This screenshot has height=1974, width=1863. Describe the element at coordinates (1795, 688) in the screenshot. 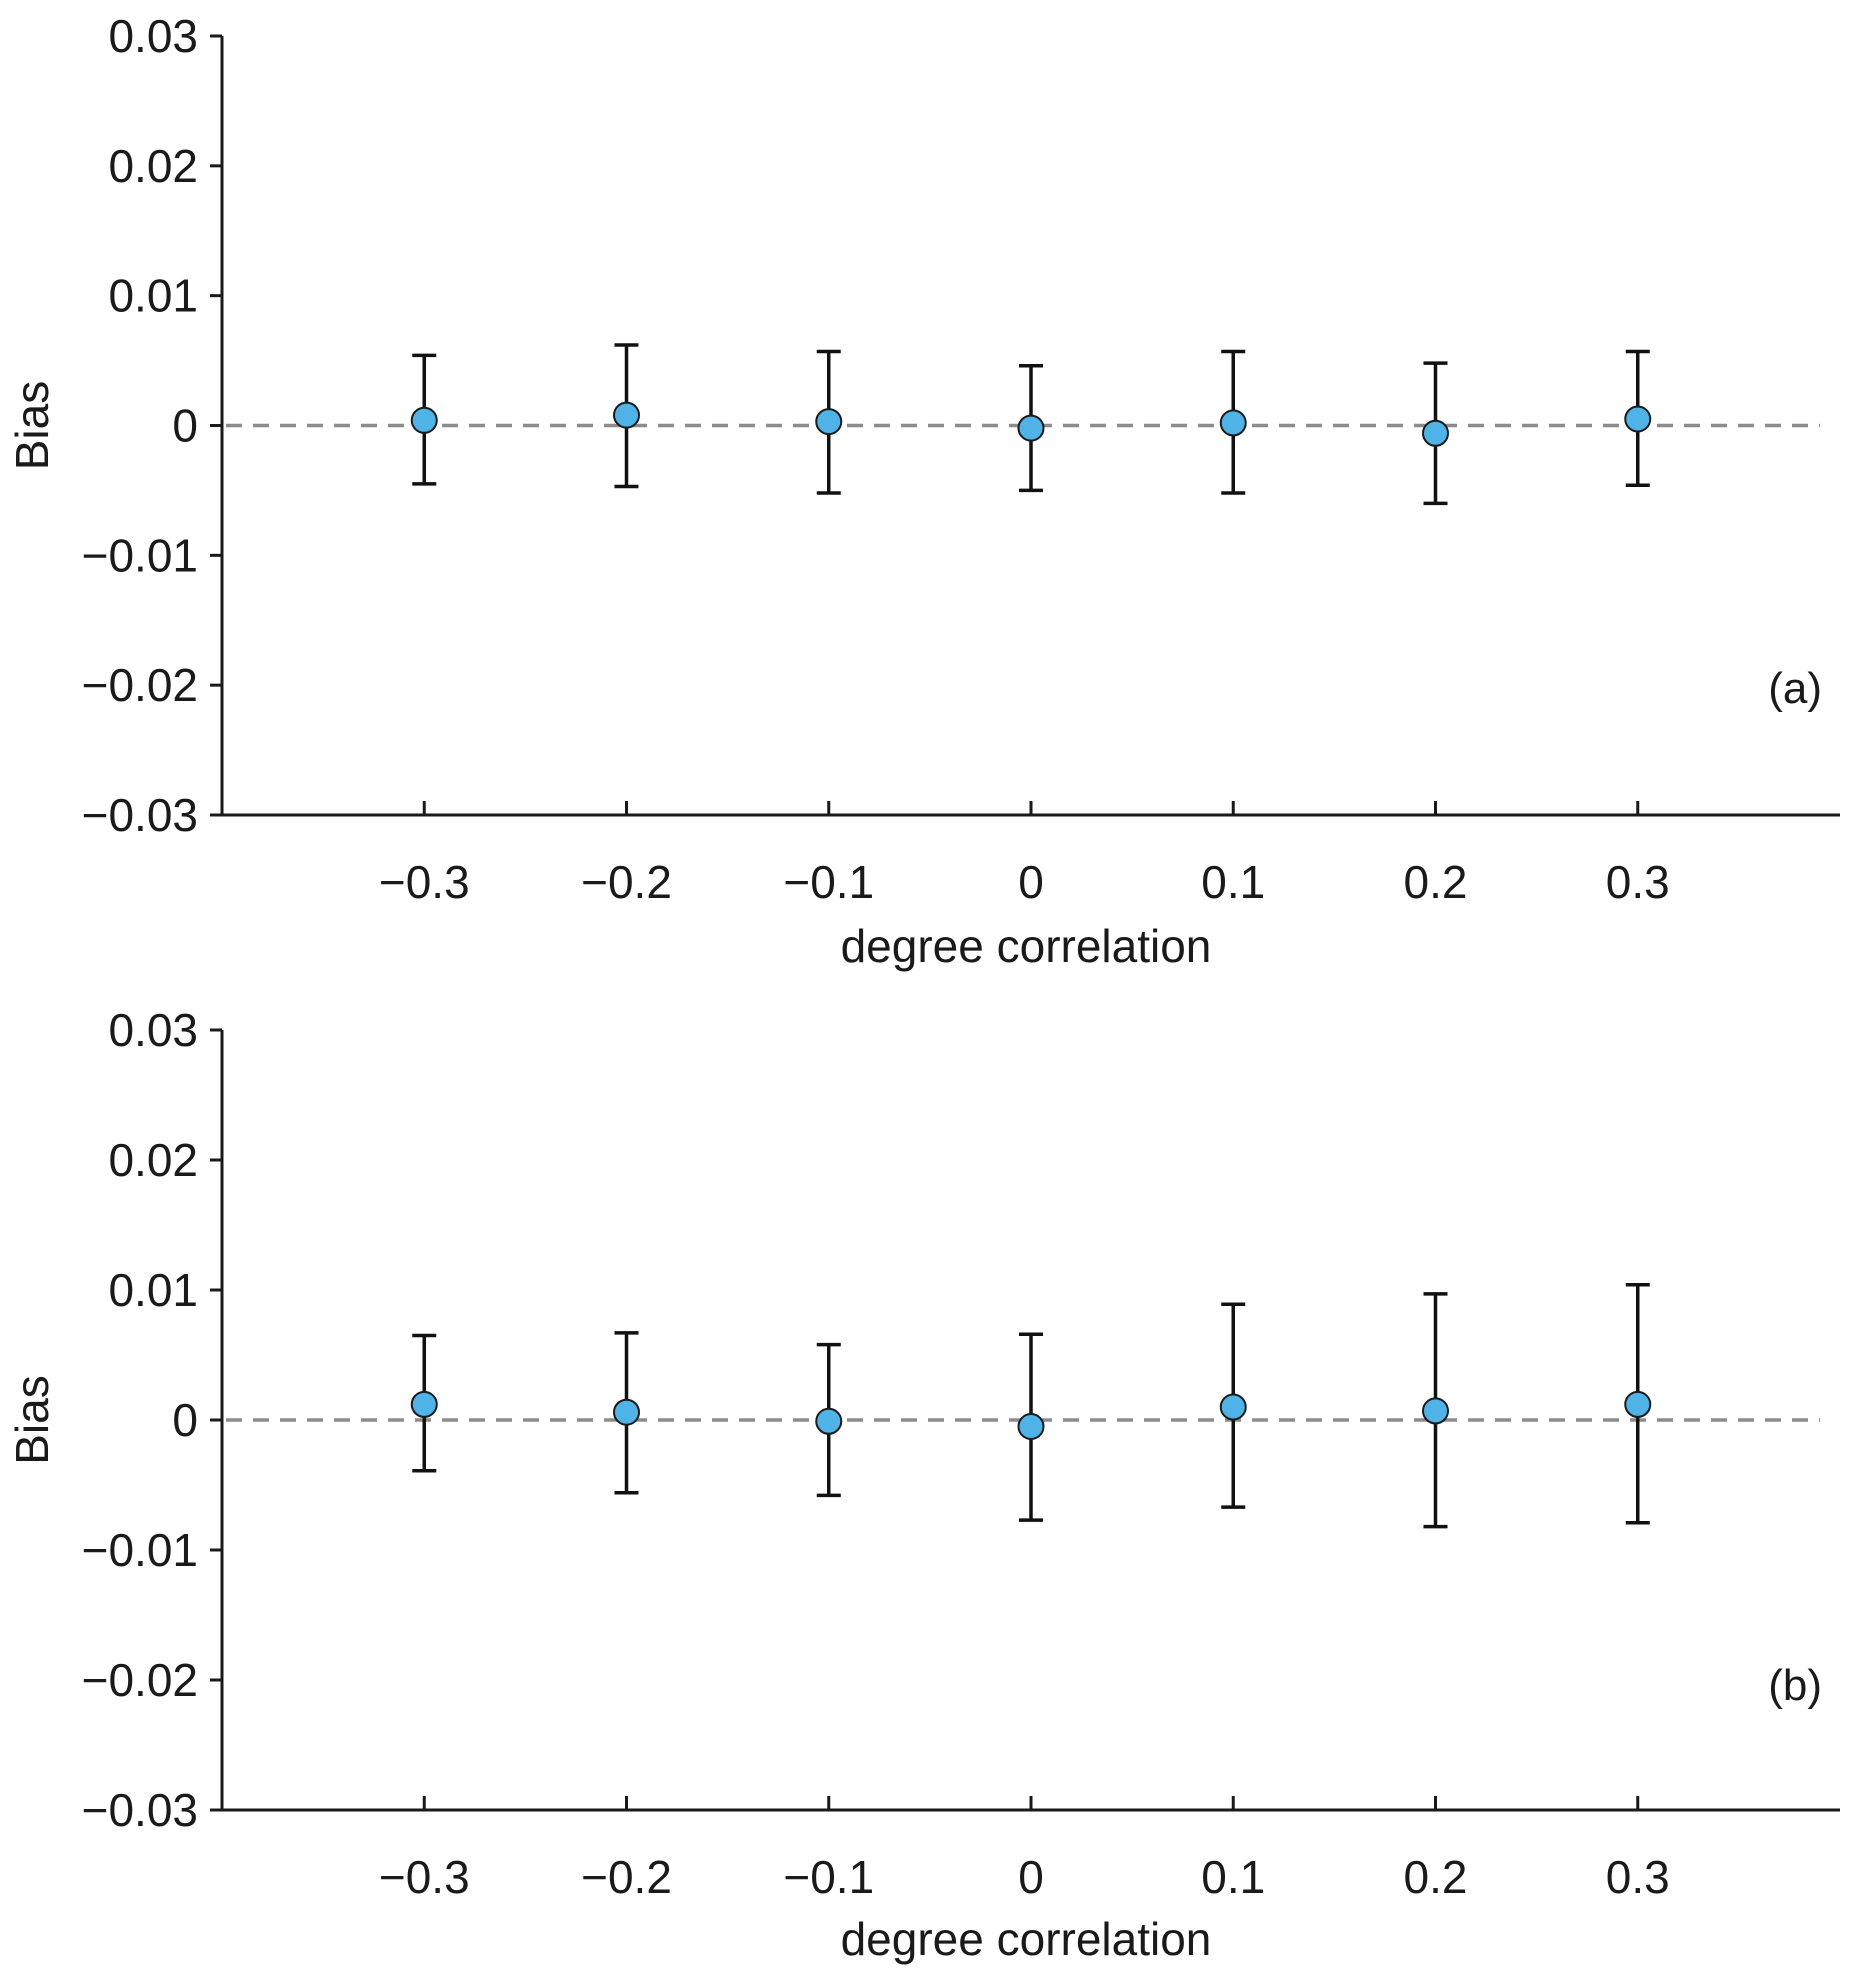

I see `panel-label: (a)` at that location.